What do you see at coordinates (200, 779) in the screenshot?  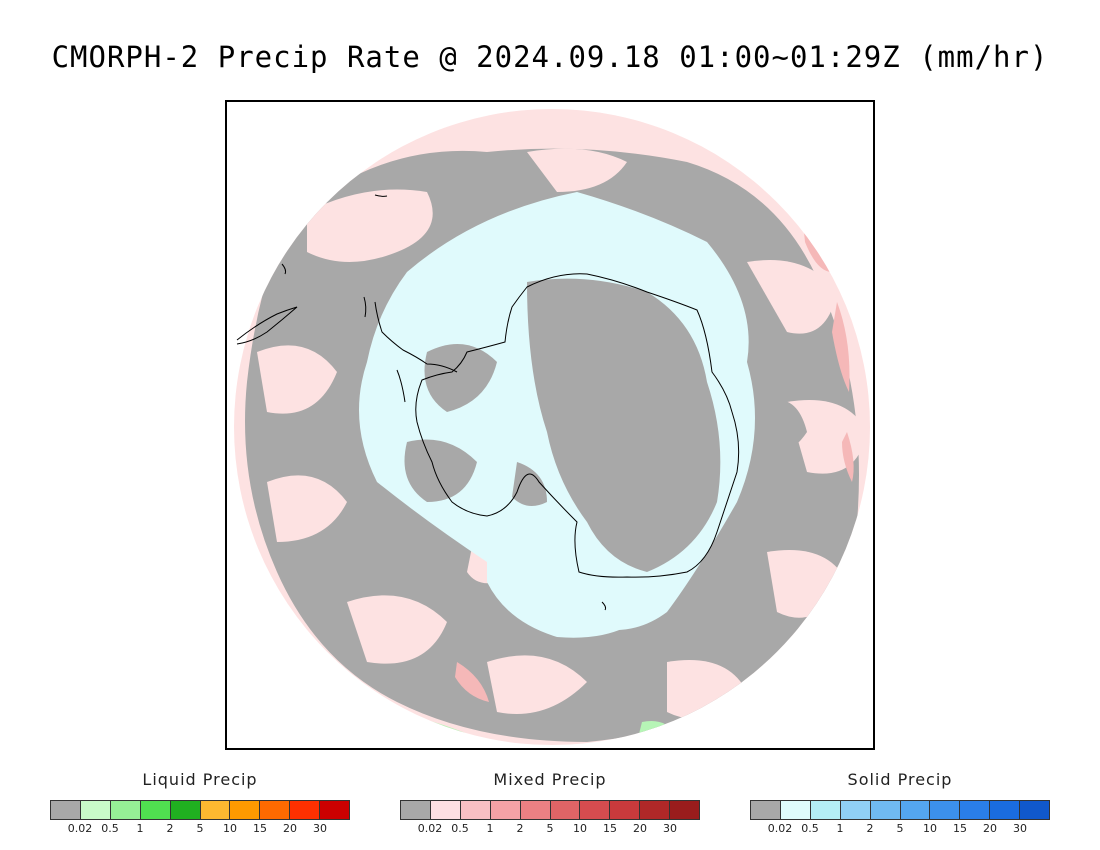 I see `legend-title: Liquid Precip` at bounding box center [200, 779].